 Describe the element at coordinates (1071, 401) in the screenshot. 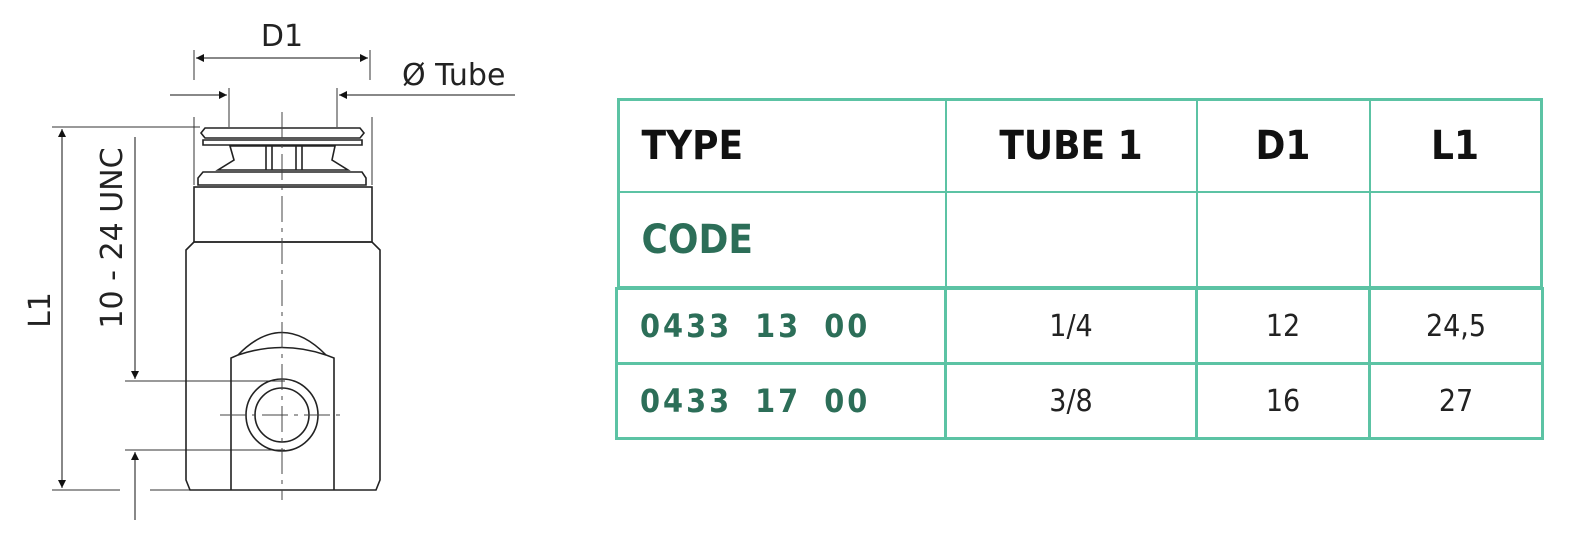

I see `tube-size: 3/8` at that location.